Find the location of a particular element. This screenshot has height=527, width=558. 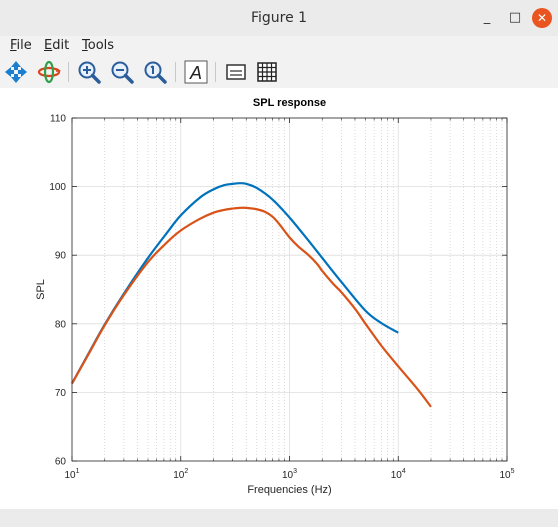

menu-edit-mnemonic: E is located at coordinates (48, 45).